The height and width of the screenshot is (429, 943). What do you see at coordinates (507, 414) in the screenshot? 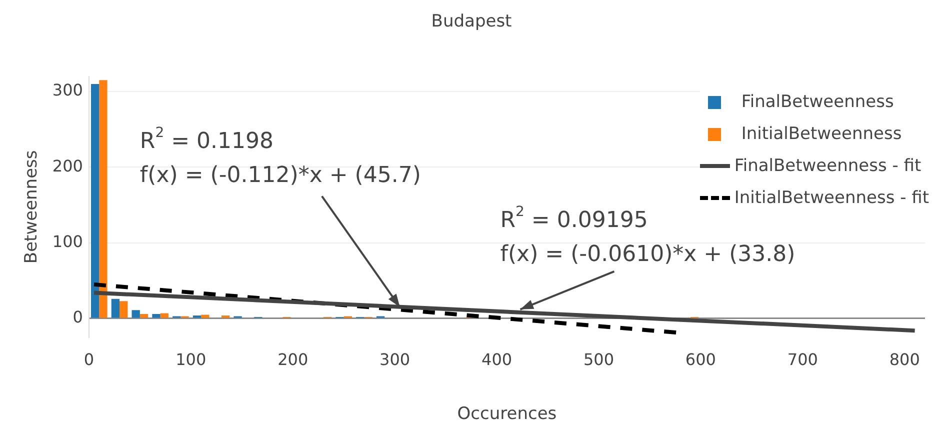
I see `x-axis-title: Occurences` at bounding box center [507, 414].